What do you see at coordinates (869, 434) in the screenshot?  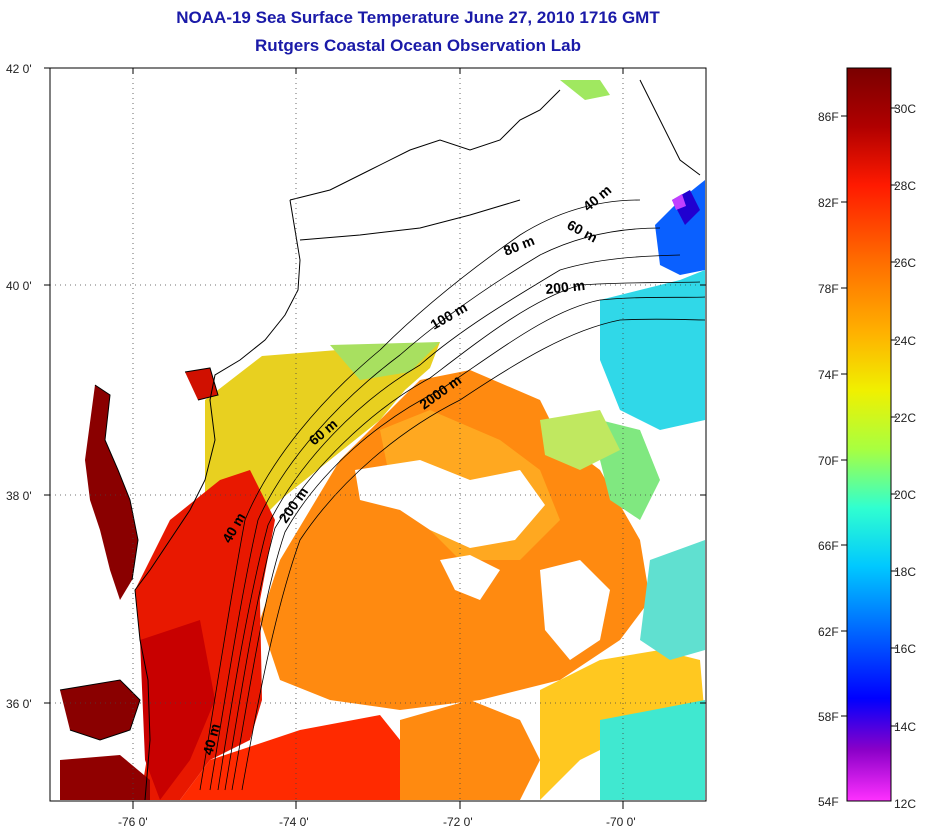 I see `colorbar` at bounding box center [869, 434].